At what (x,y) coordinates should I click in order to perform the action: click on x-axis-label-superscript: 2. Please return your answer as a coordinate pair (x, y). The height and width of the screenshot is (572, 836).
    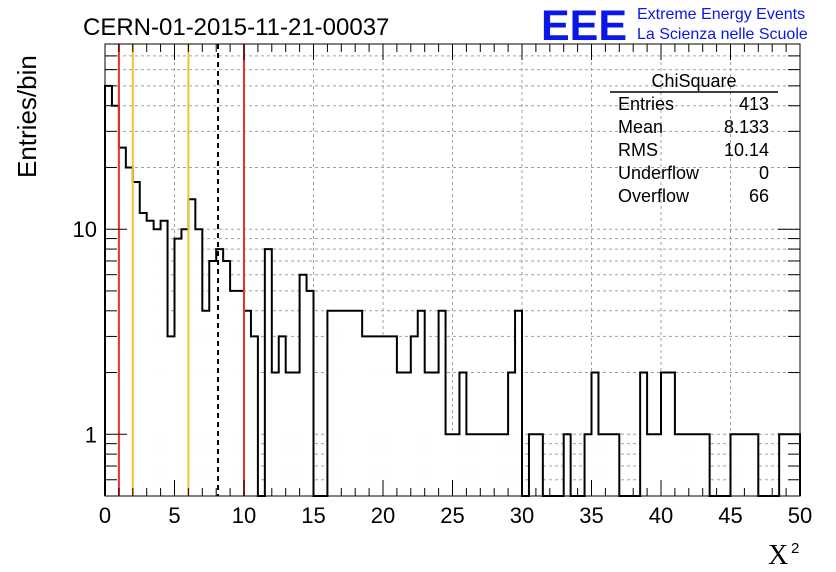
    Looking at the image, I should click on (795, 548).